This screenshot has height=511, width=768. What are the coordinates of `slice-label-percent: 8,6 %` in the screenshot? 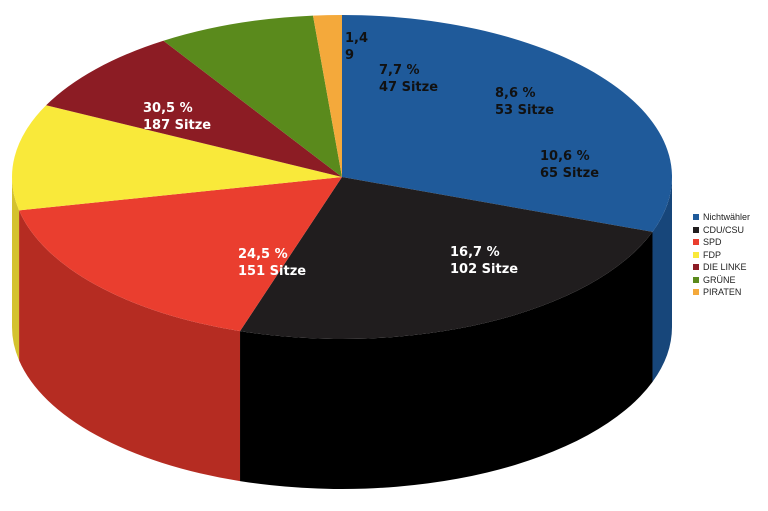 It's located at (515, 93).